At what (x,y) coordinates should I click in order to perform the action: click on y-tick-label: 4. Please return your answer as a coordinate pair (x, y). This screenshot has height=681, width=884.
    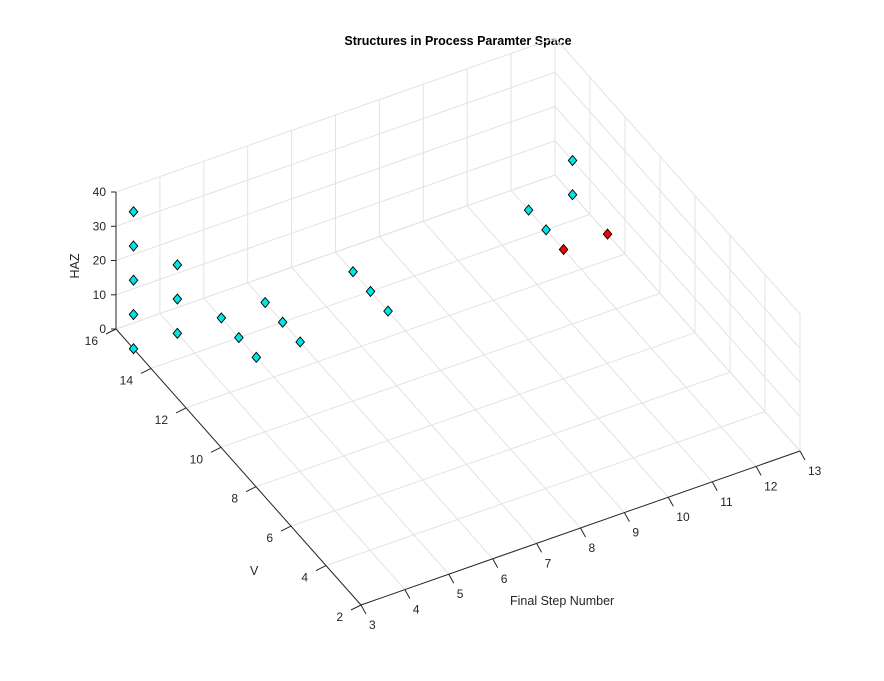
    Looking at the image, I should click on (304, 578).